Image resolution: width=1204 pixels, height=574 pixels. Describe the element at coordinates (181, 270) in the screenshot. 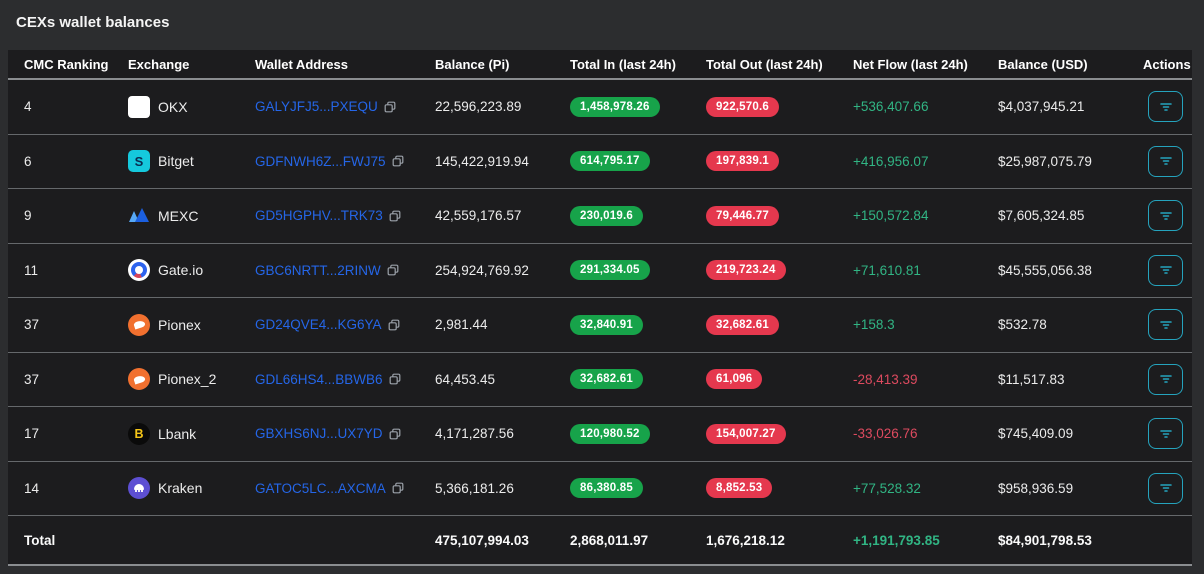

I see `exchange-name: Gate.io` at that location.